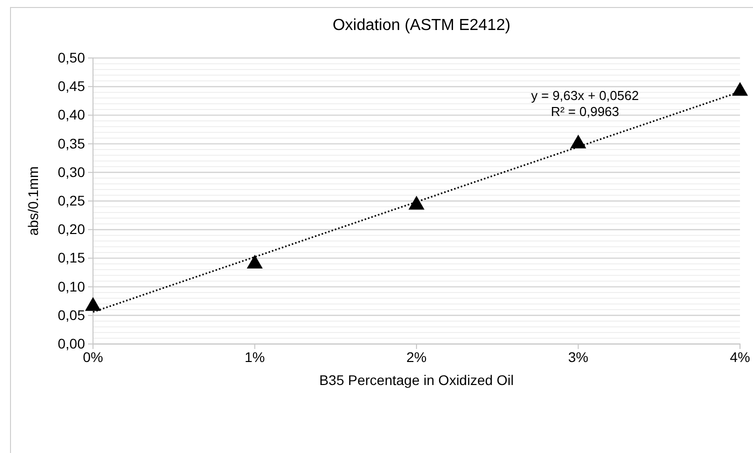 The width and height of the screenshot is (753, 453). Describe the element at coordinates (72, 57) in the screenshot. I see `y-tick-label: 0,50` at that location.